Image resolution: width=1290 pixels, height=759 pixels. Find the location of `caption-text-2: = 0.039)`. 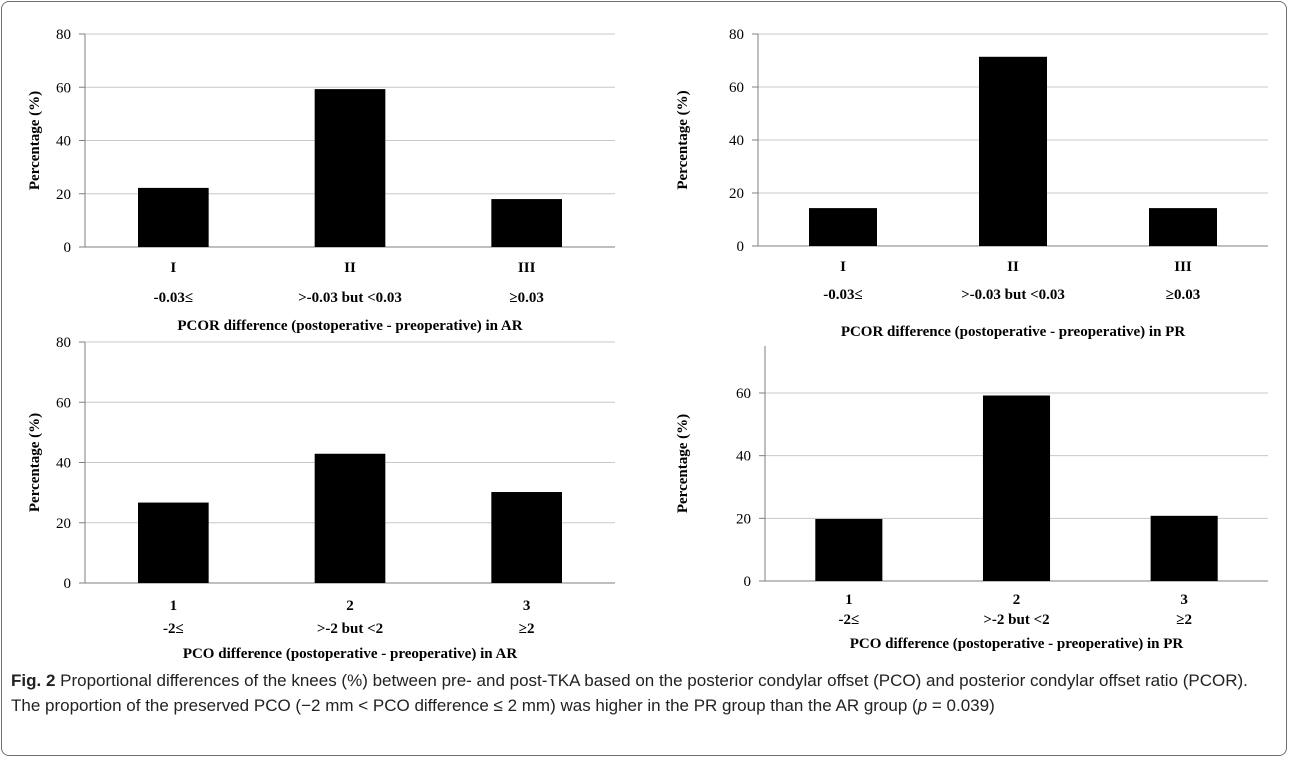

caption-text-2: = 0.039) is located at coordinates (961, 705).